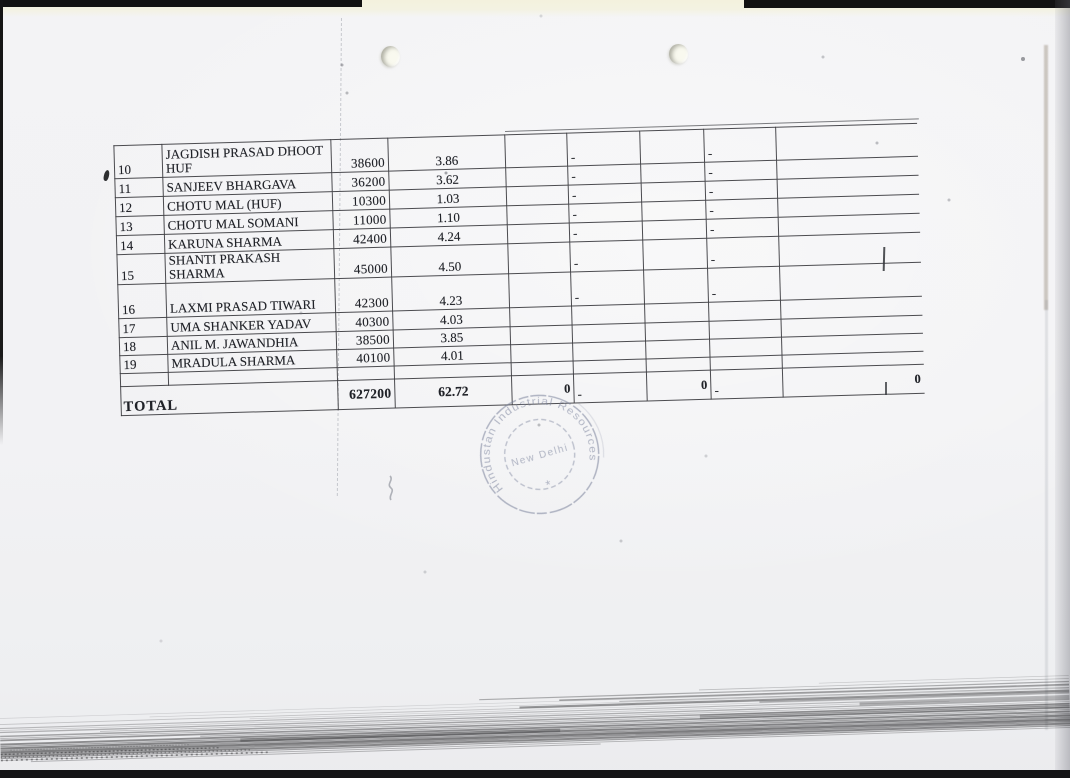  What do you see at coordinates (229, 398) in the screenshot?
I see `total-label-cell: TOTAL` at bounding box center [229, 398].